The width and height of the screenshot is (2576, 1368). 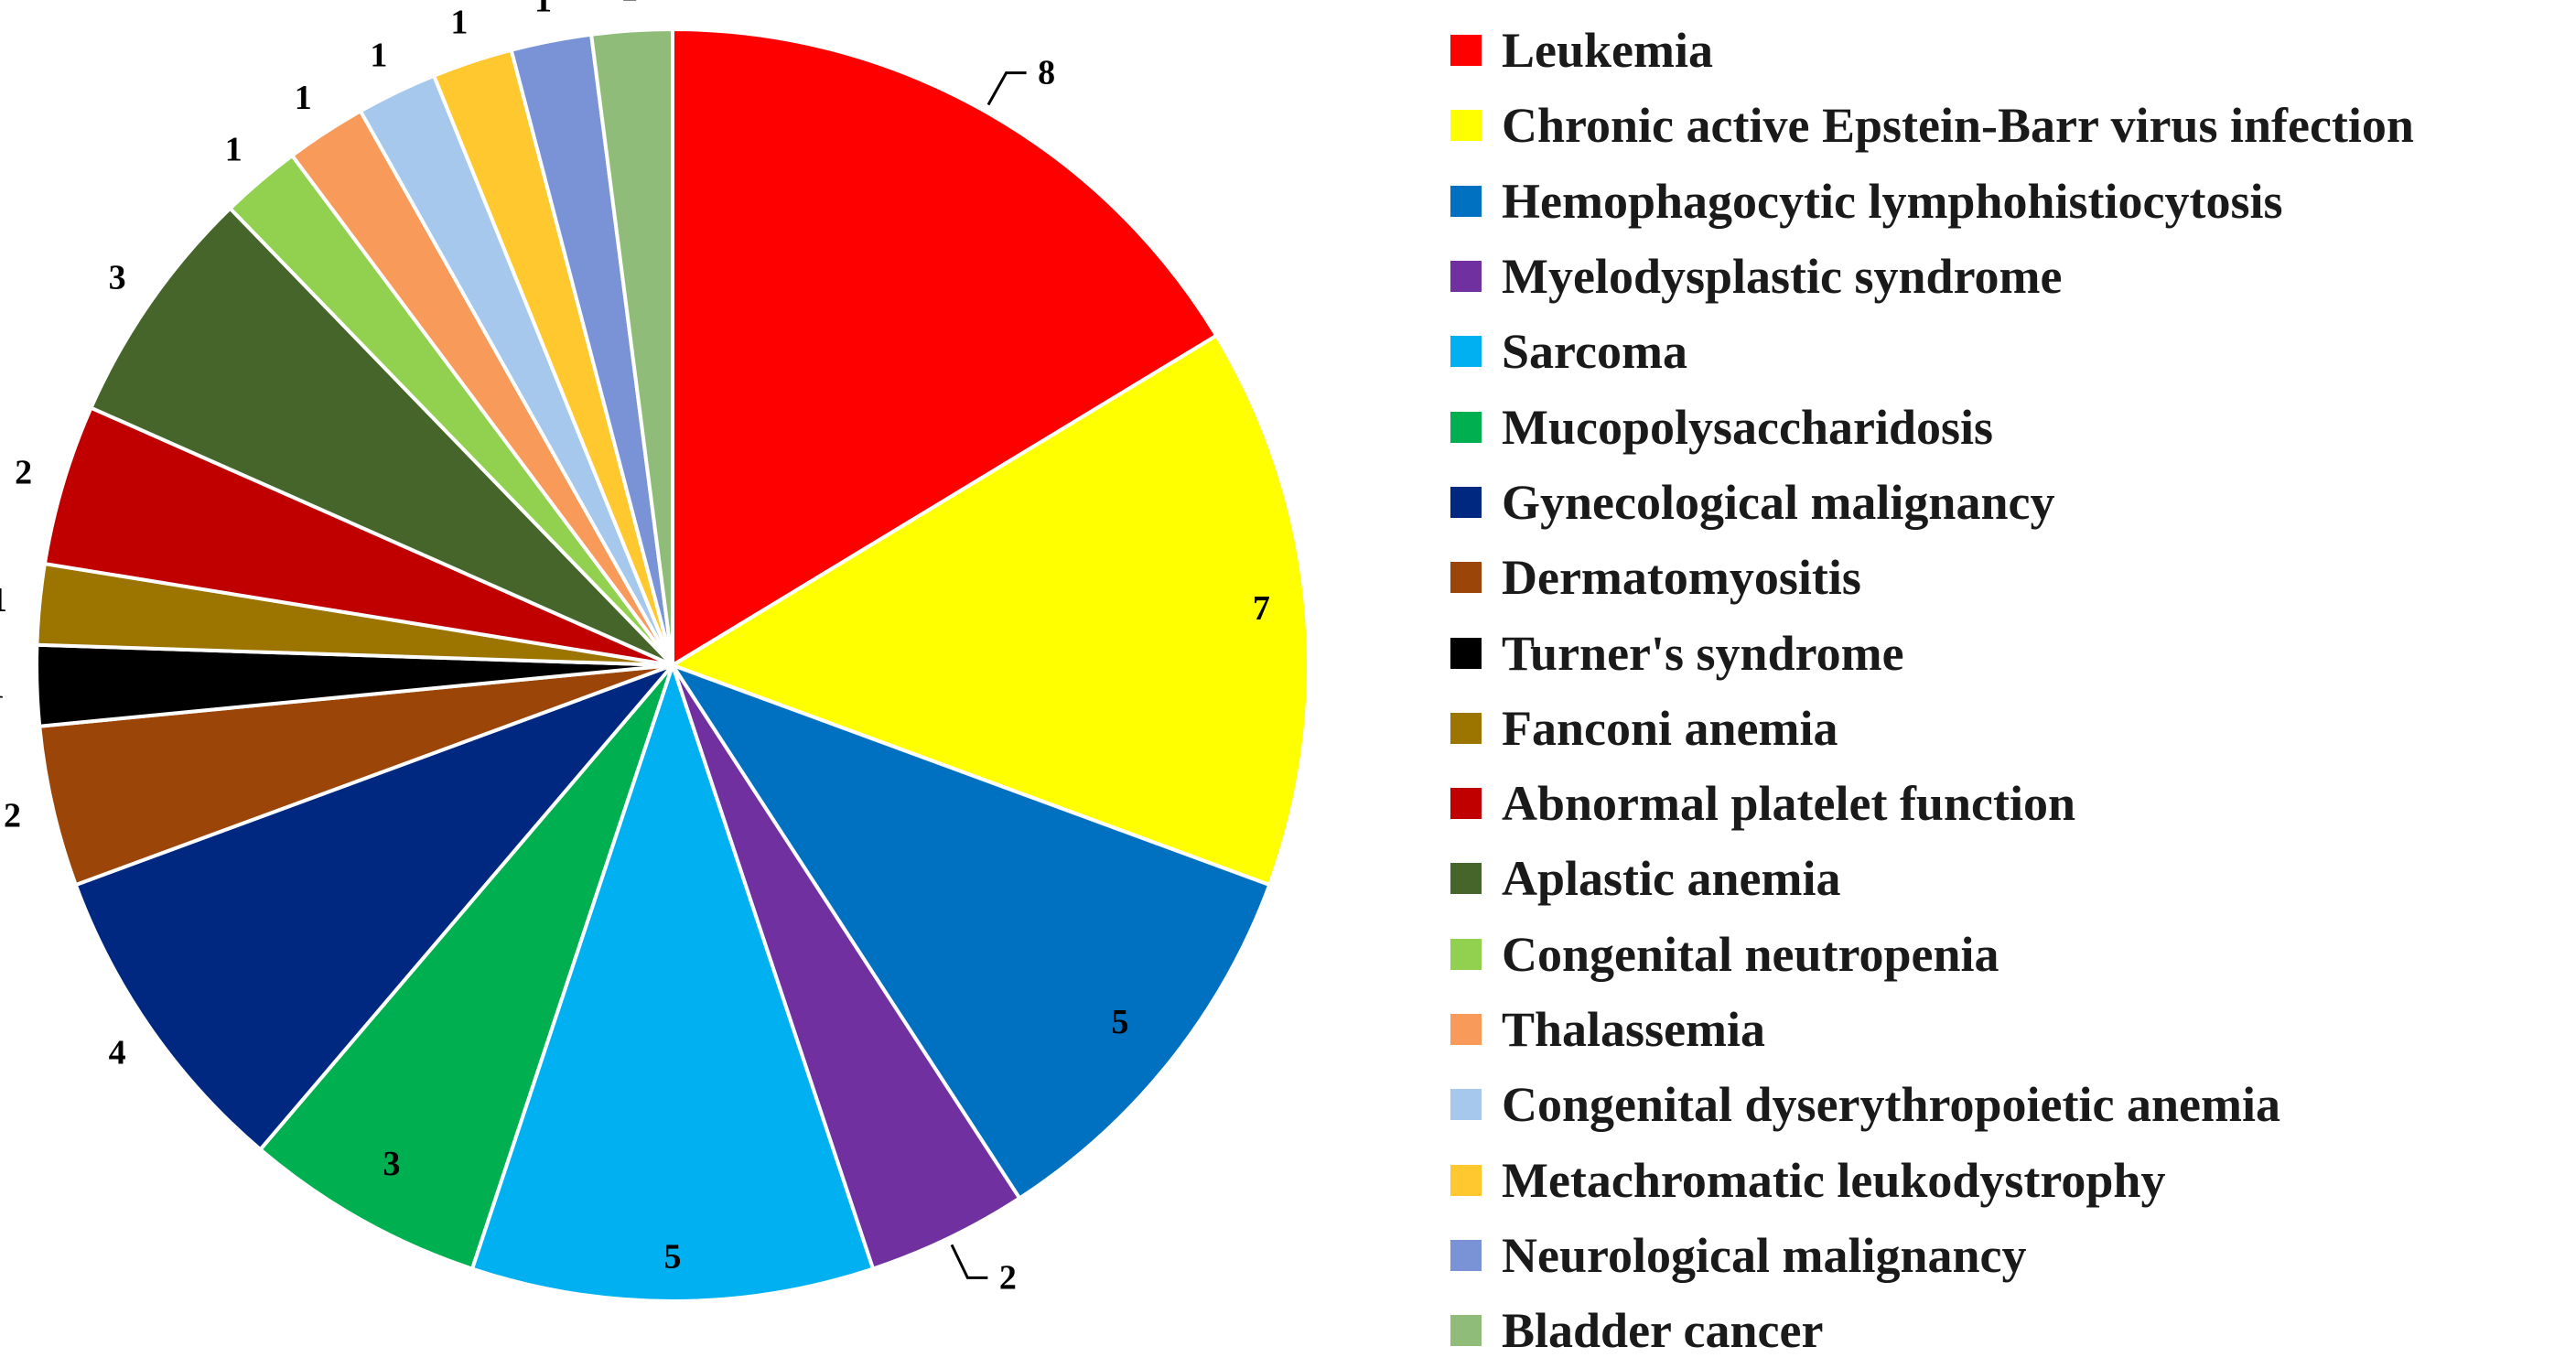 I want to click on legend-item-congenital-dyserythropoietic-anemia: Congenital dyserythropoietic anemia, so click(x=1932, y=1104).